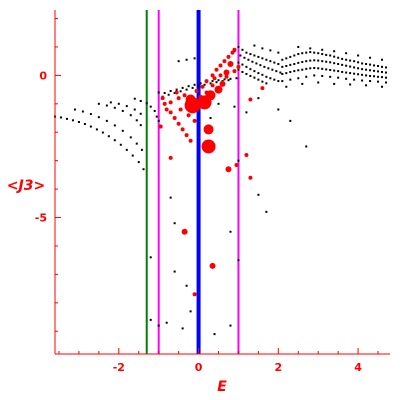 Image resolution: width=400 pixels, height=400 pixels. What do you see at coordinates (43, 75) in the screenshot?
I see `y-tick-label: 0` at bounding box center [43, 75].